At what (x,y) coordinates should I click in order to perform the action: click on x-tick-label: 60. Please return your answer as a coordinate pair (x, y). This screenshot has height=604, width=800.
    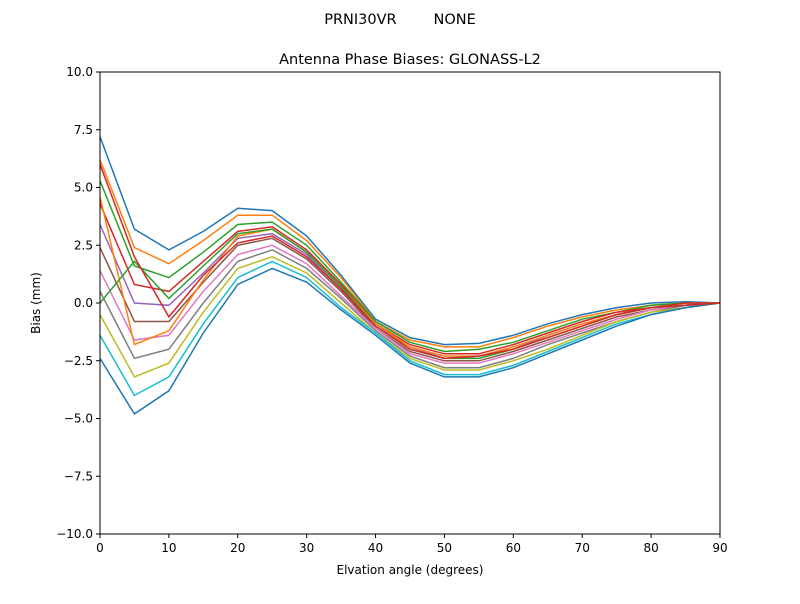
    Looking at the image, I should click on (513, 548).